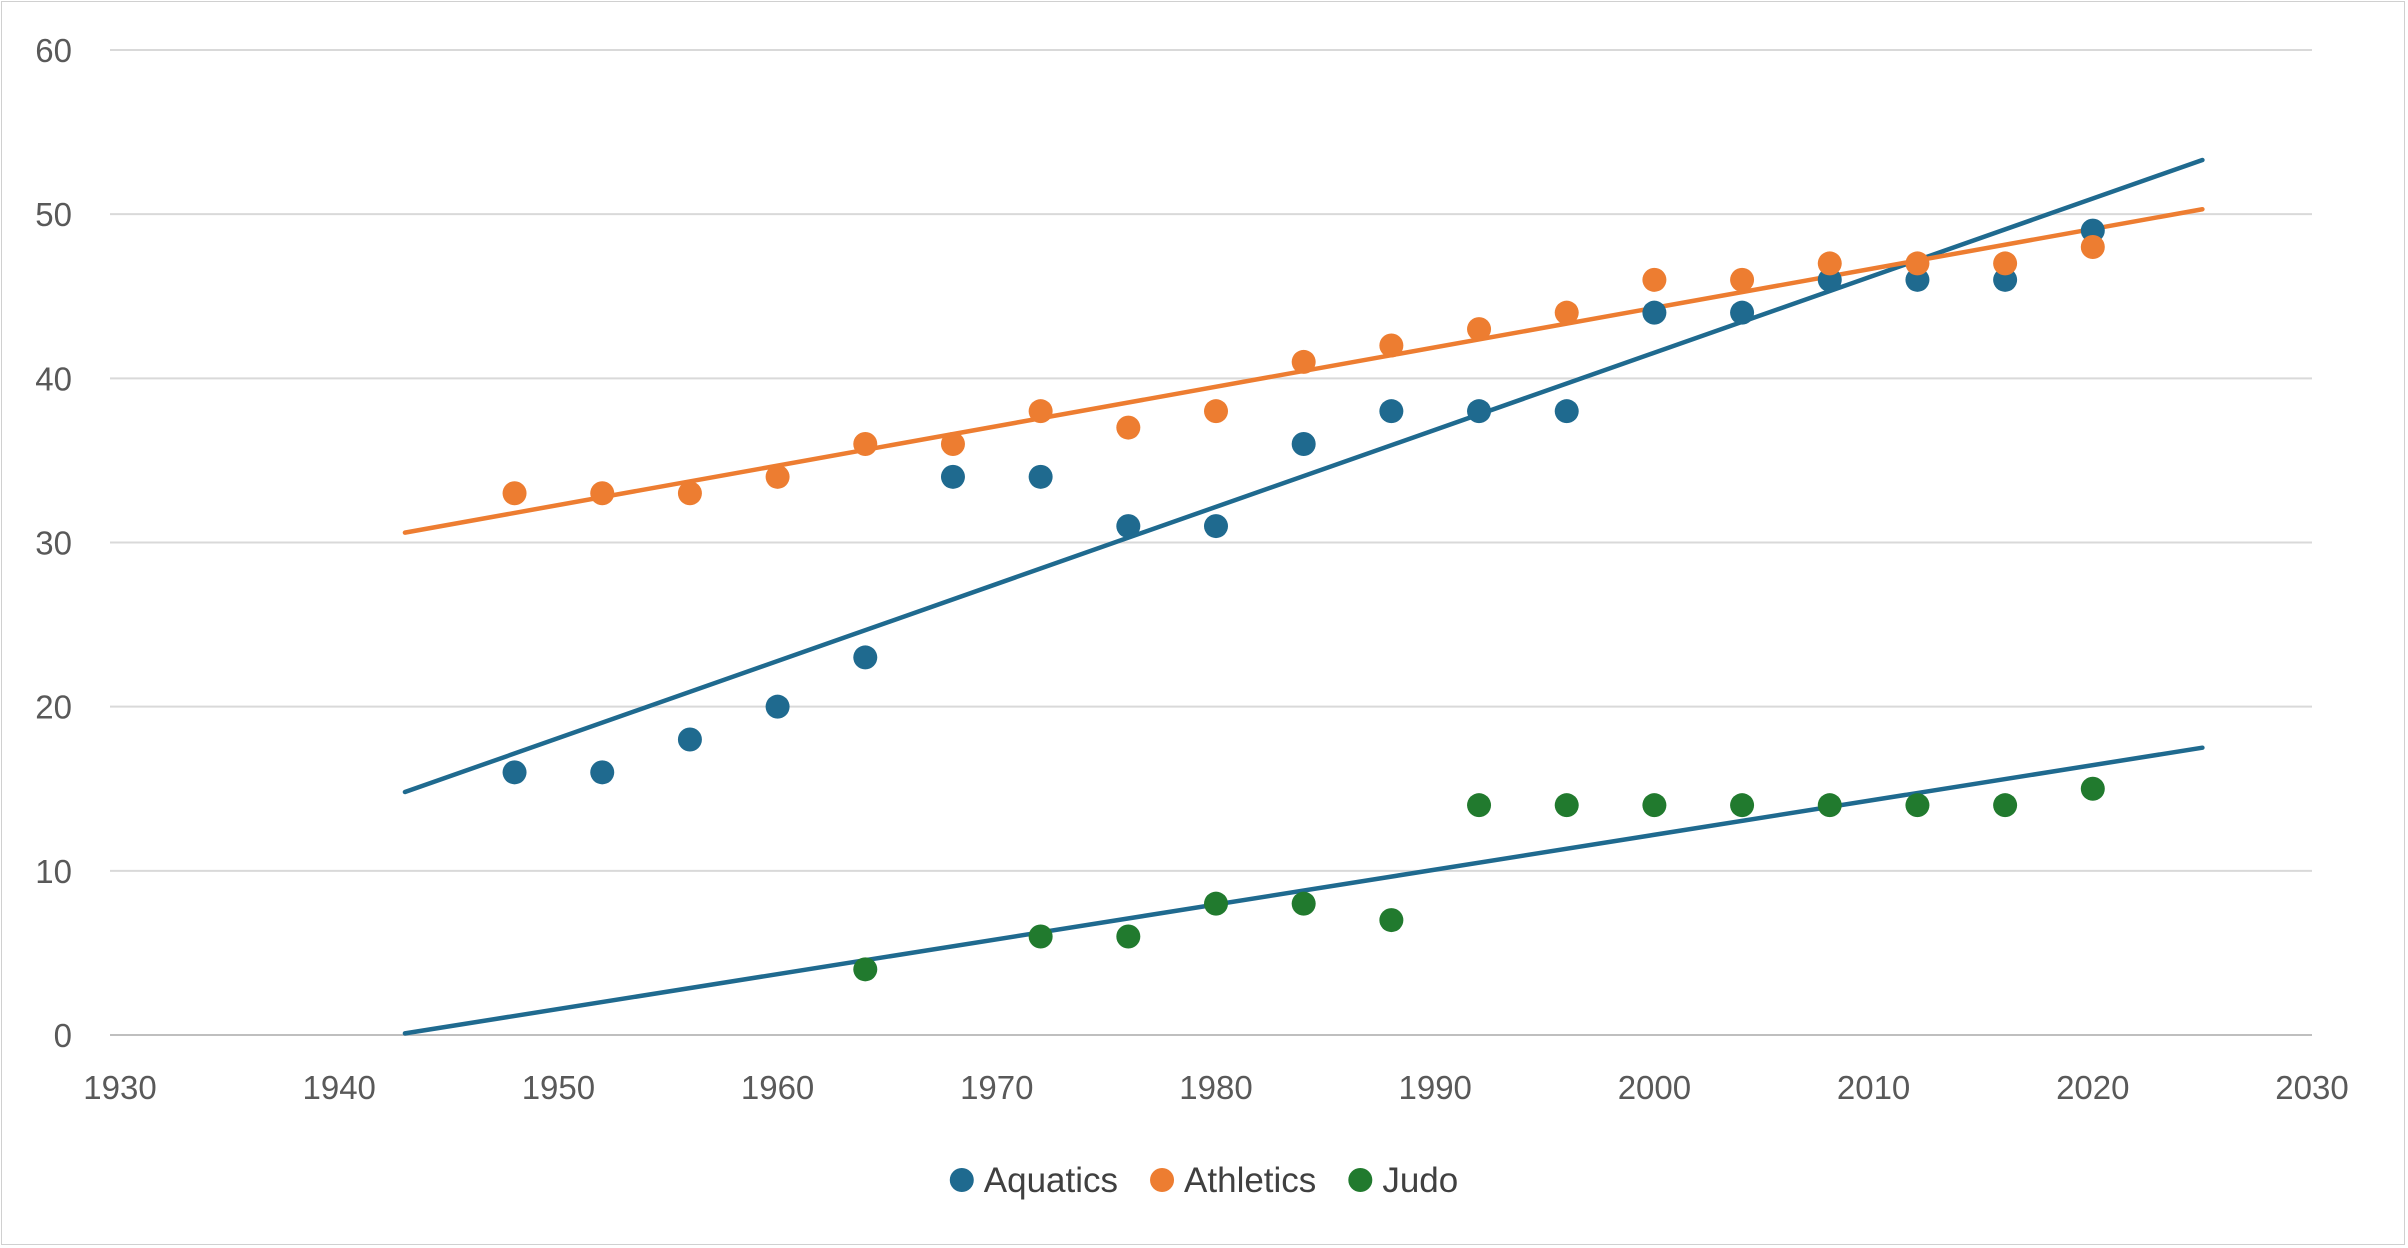 This screenshot has width=2408, height=1248. What do you see at coordinates (1829, 279) in the screenshot?
I see `point-aquatics-2008` at bounding box center [1829, 279].